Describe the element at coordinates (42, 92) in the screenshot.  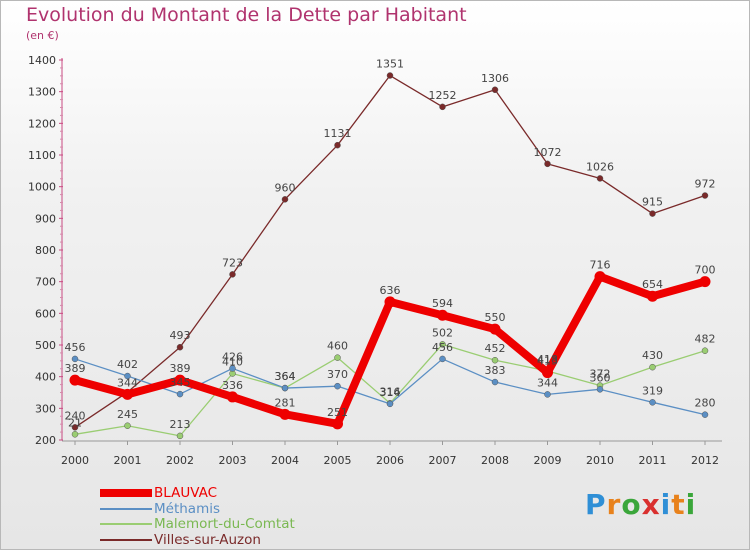
I see `y-tick-label: 1300` at that location.